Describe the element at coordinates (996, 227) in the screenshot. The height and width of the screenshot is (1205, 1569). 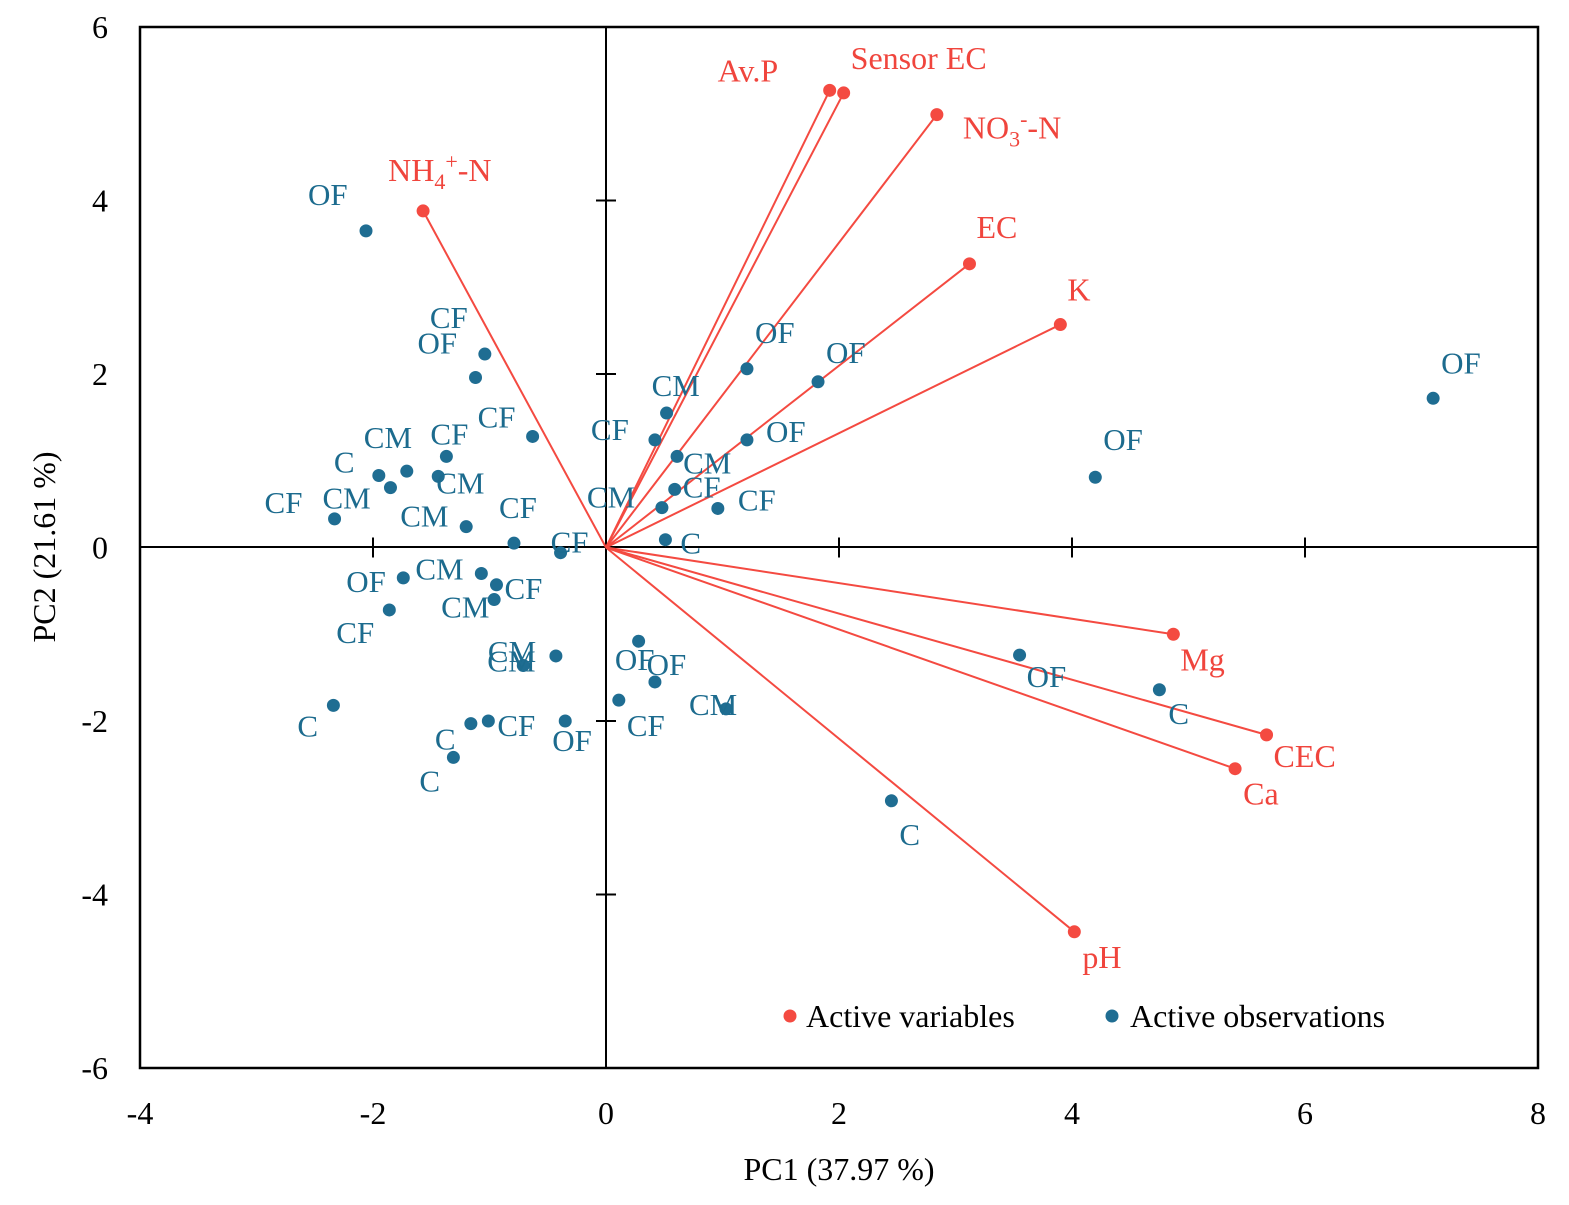
I see `variable-label: EC` at that location.